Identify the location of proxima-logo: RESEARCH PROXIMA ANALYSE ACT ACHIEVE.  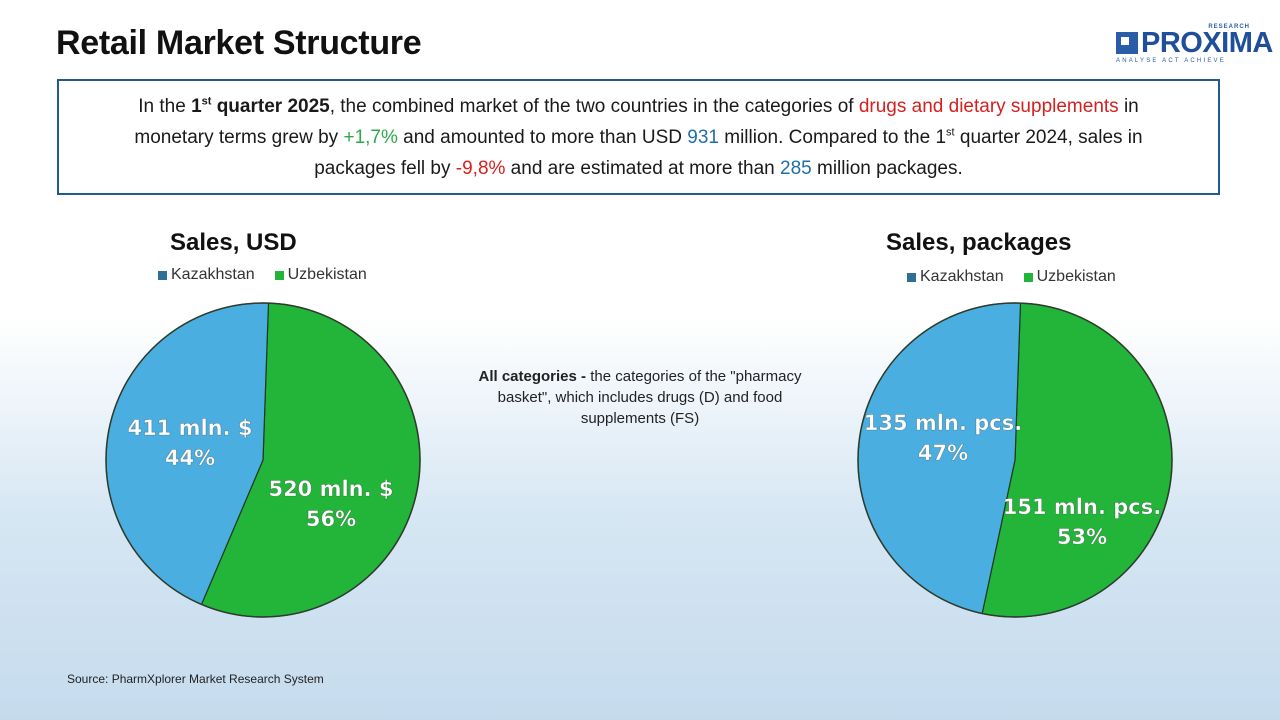
(1193, 46).